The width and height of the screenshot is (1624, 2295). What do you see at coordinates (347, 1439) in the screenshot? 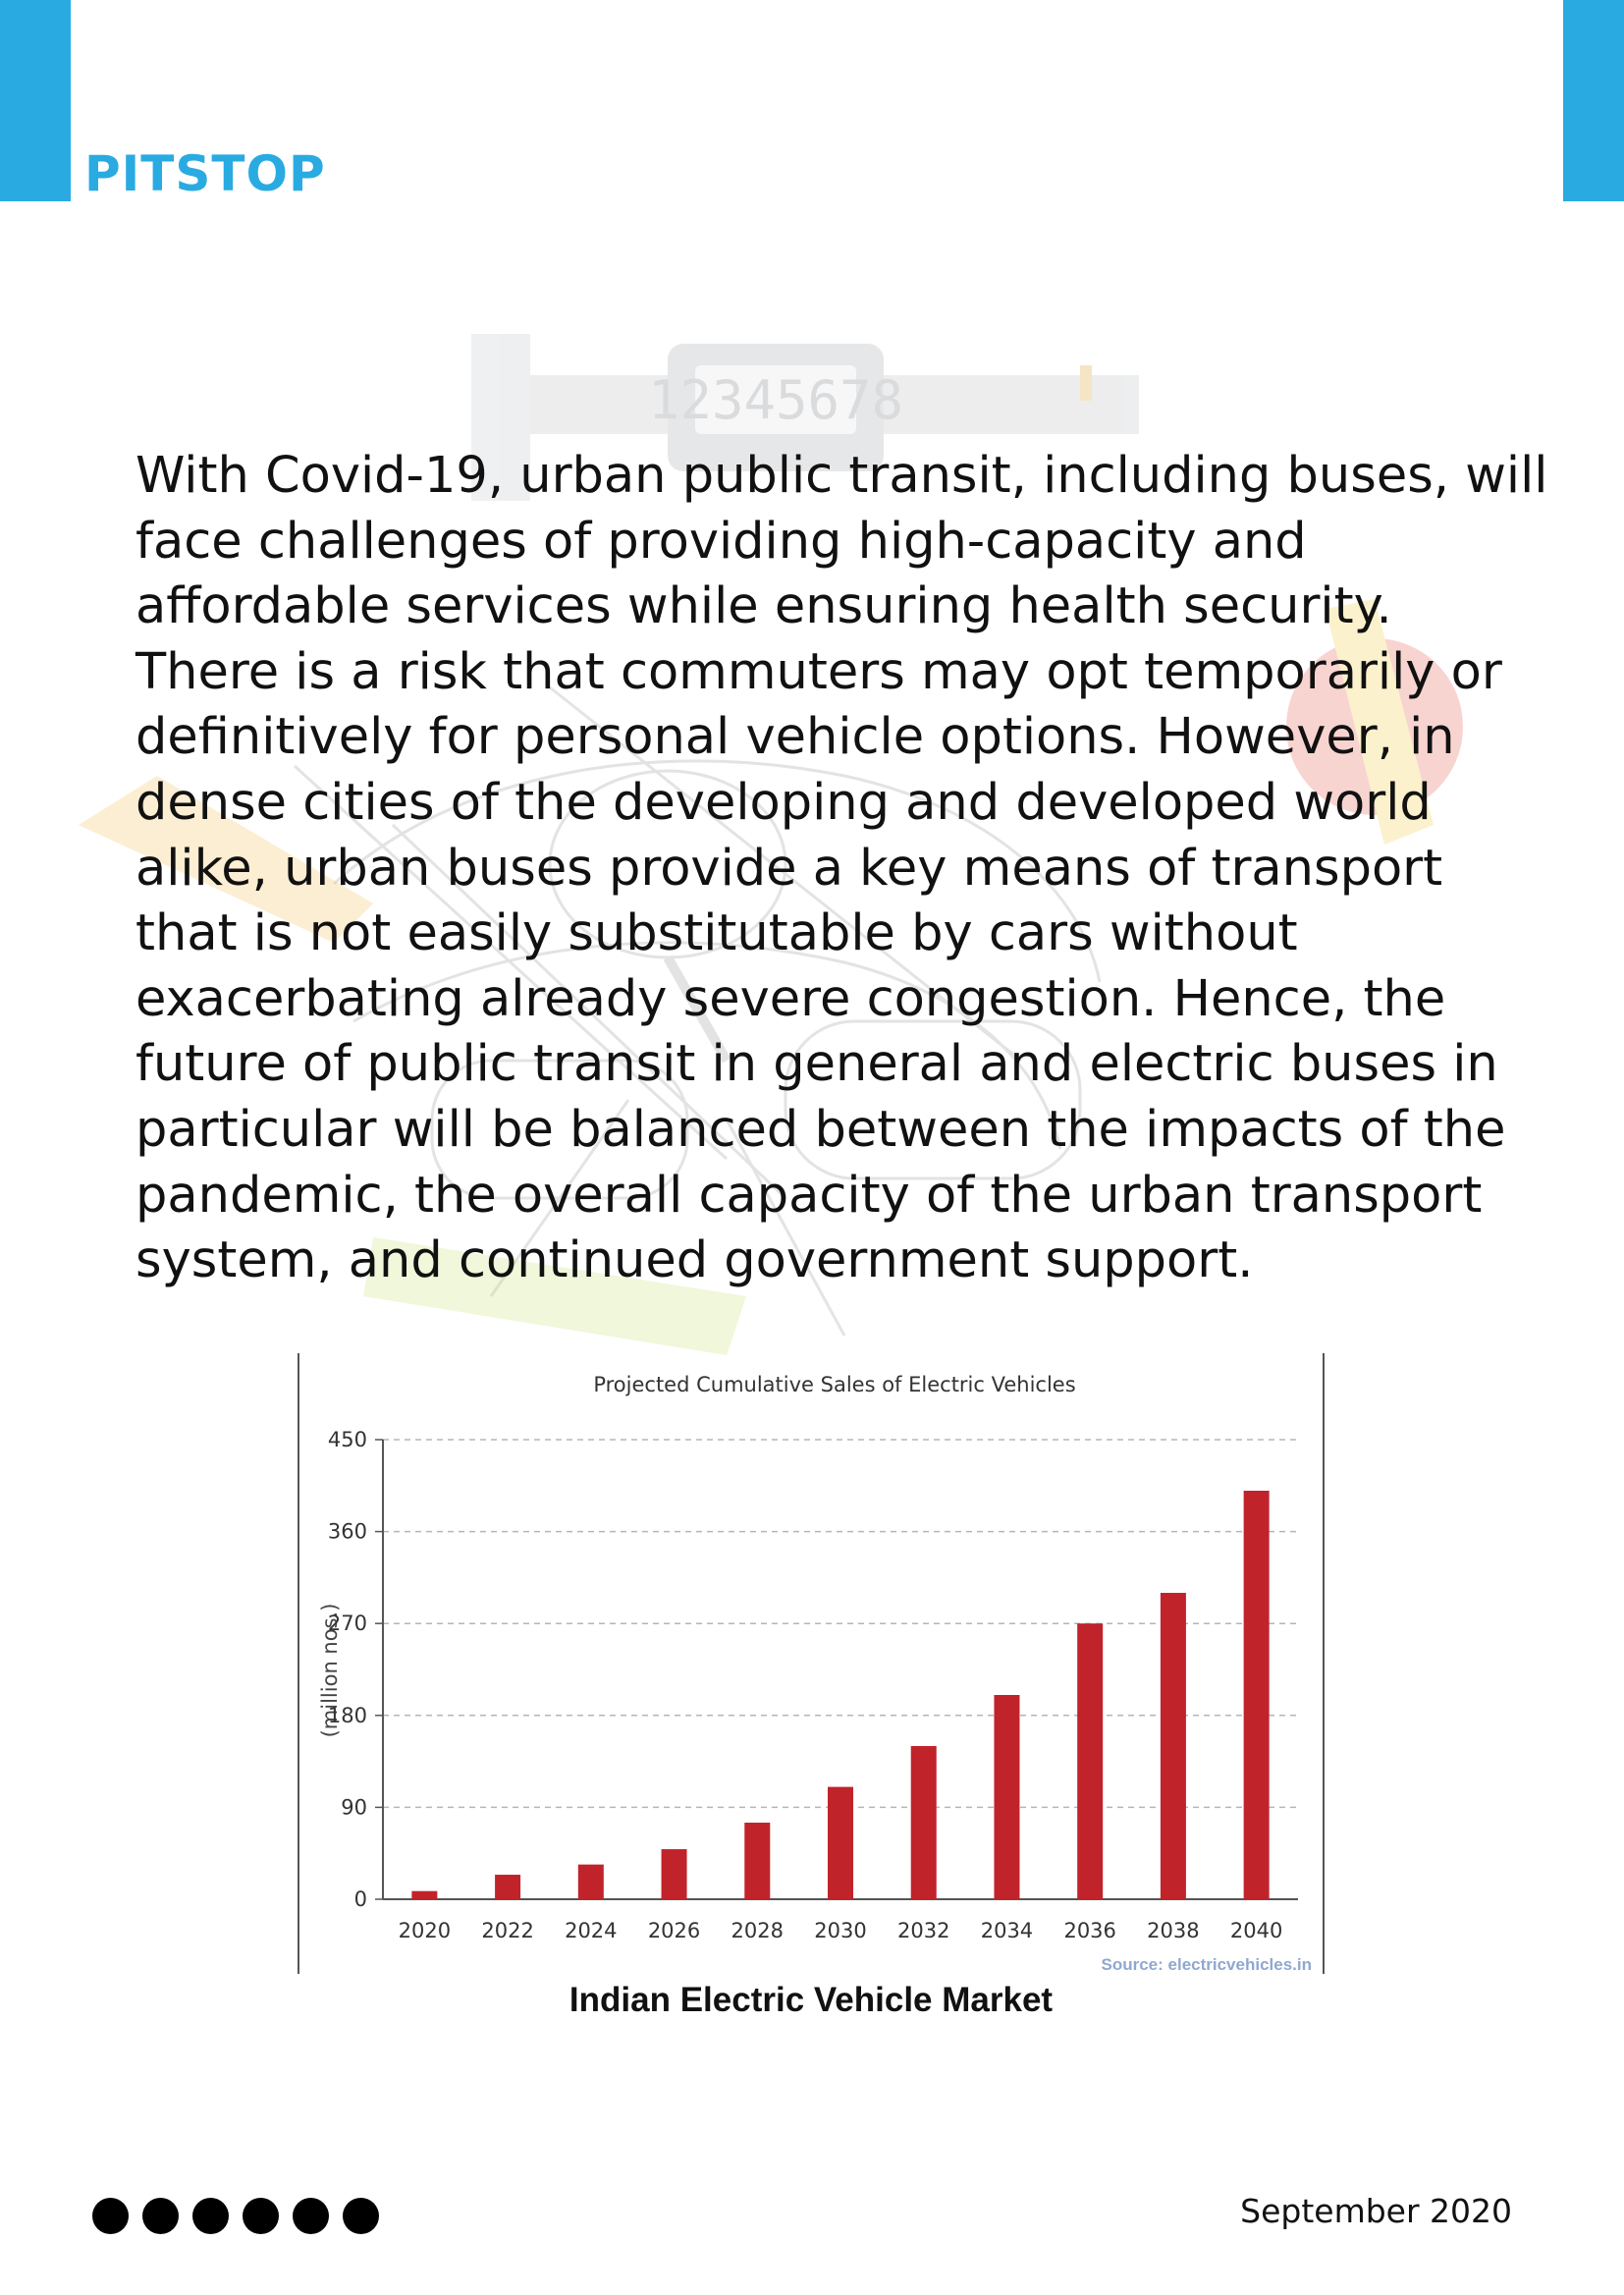
I see `y-tick-label: 450` at bounding box center [347, 1439].